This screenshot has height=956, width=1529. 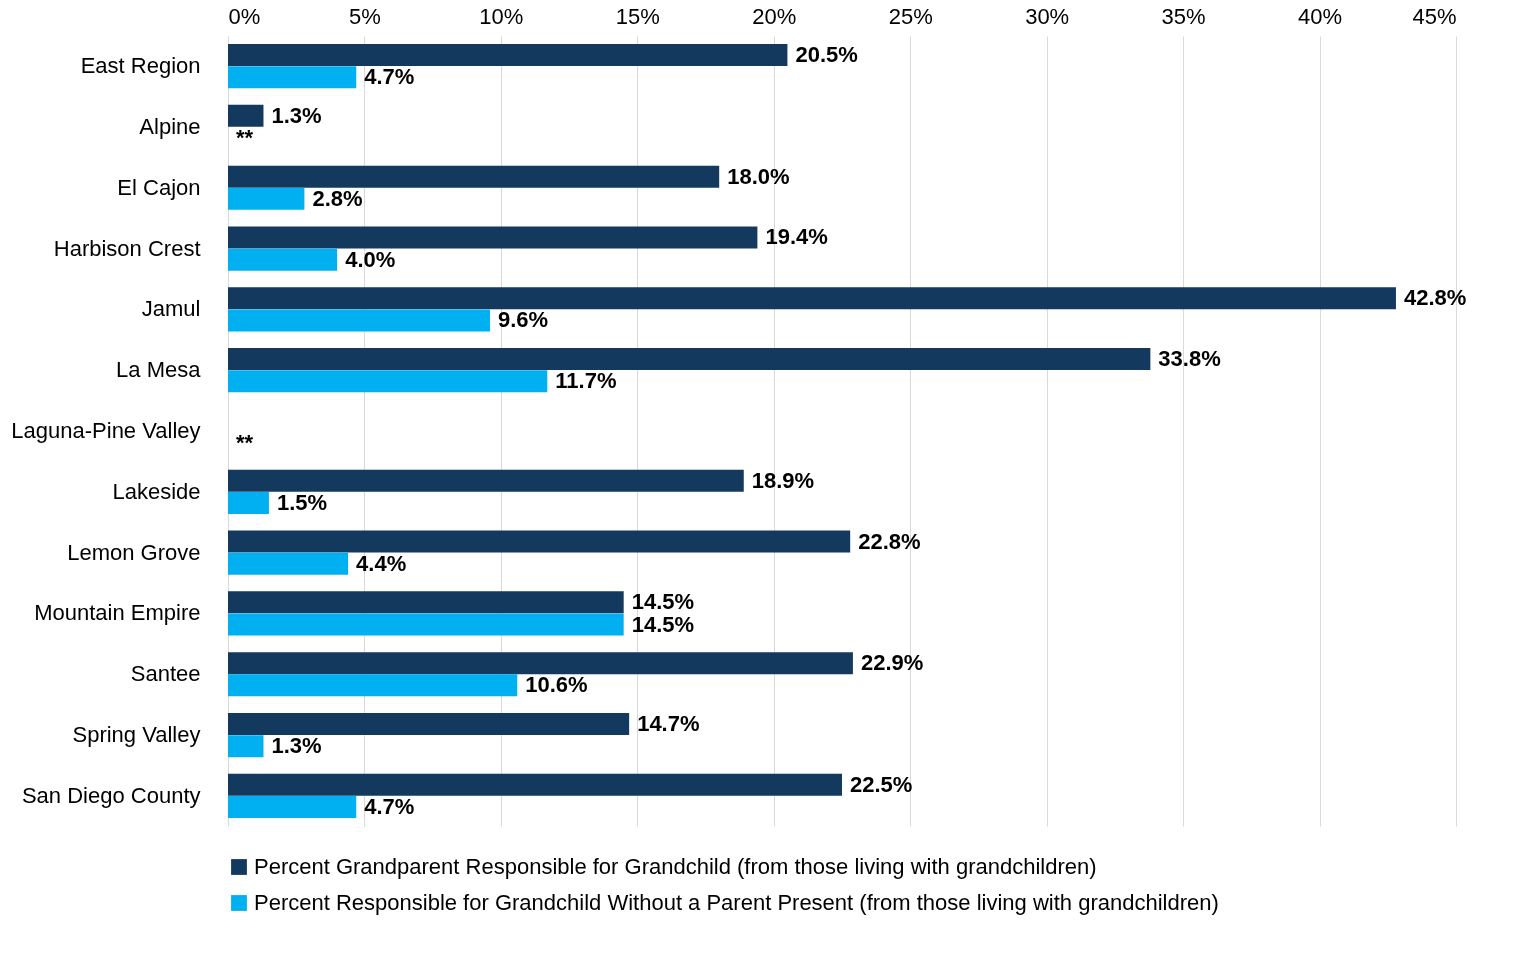 What do you see at coordinates (556, 685) in the screenshot?
I see `data-label: 10.6%` at bounding box center [556, 685].